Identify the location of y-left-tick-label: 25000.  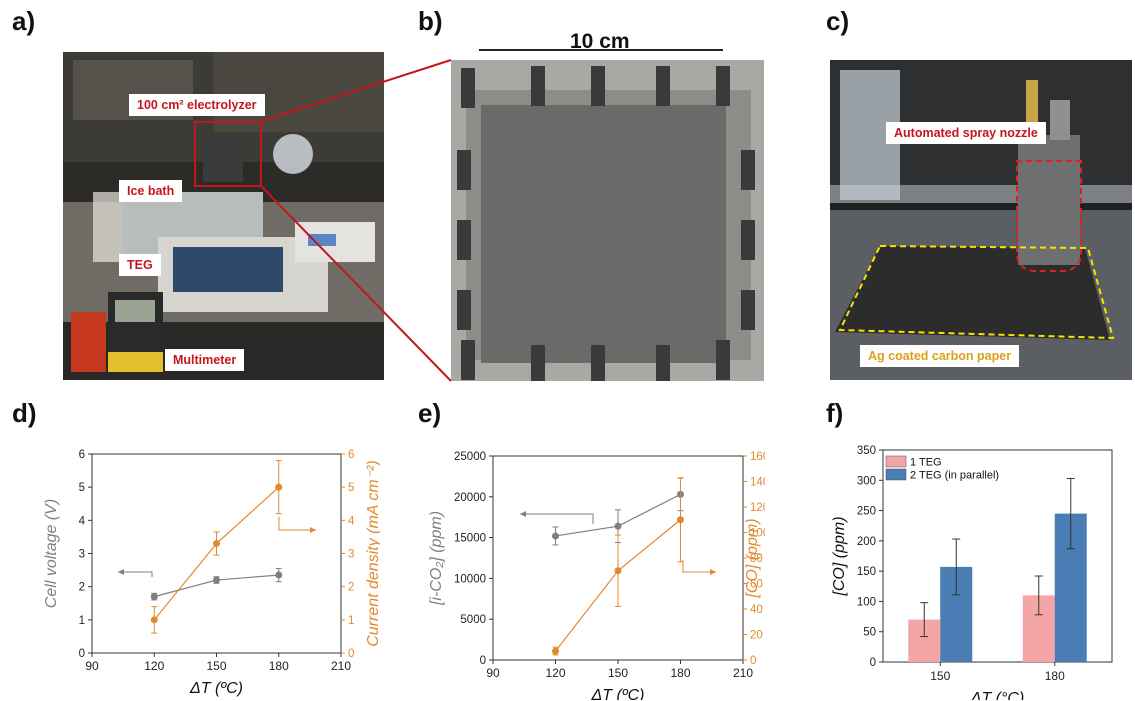
(470, 457).